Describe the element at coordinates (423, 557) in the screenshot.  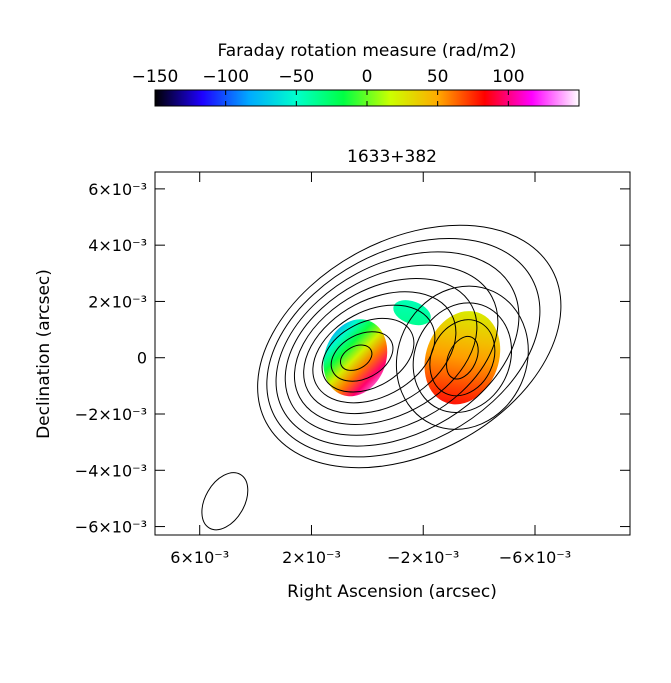
I see `x-tick-label: −2×10⁻³` at that location.